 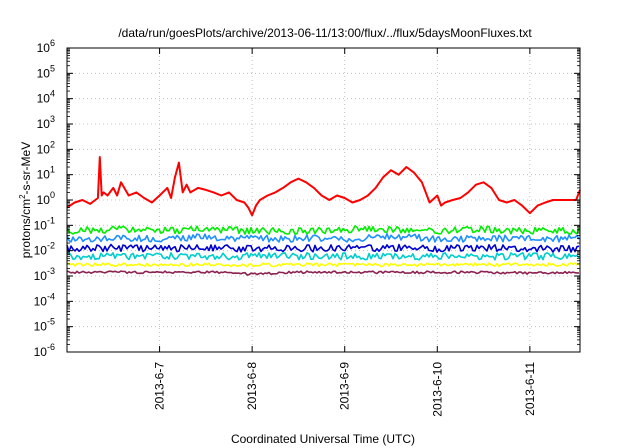 What do you see at coordinates (46, 173) in the screenshot?
I see `y-tick-label: 10¹` at bounding box center [46, 173].